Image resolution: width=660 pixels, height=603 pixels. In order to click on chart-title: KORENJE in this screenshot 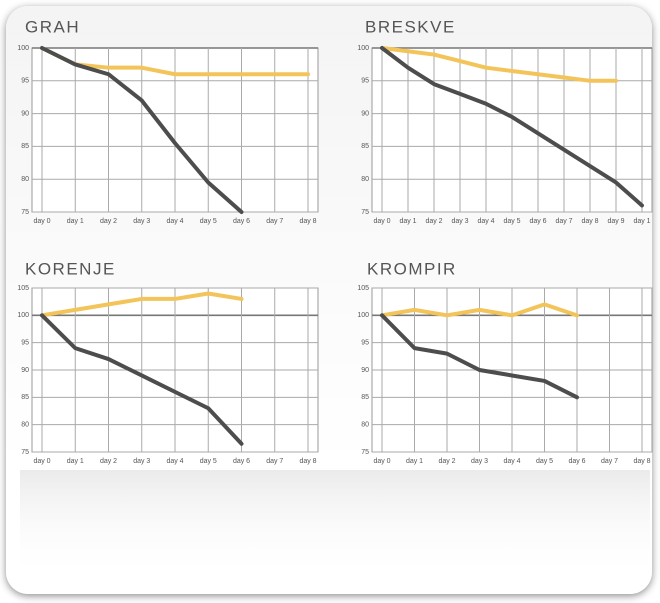, I will do `click(70, 268)`.